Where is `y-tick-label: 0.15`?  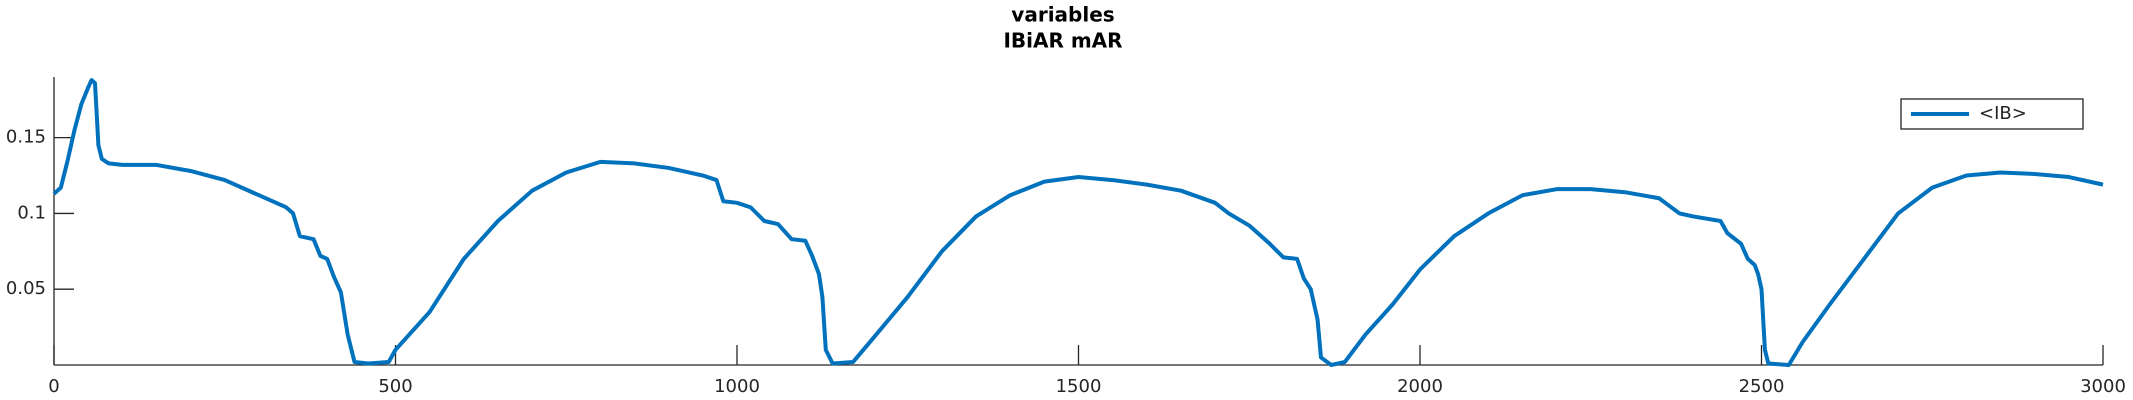
y-tick-label: 0.15 is located at coordinates (26, 137).